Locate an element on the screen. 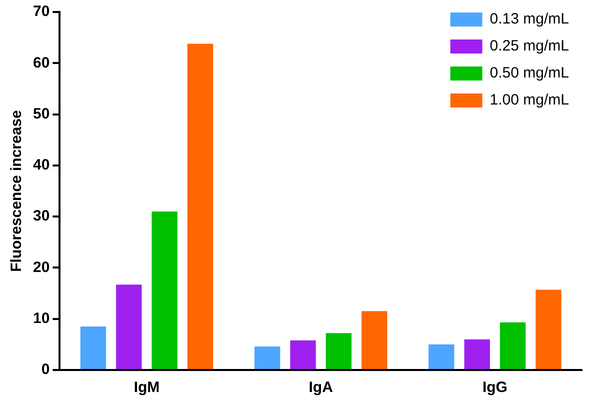 The height and width of the screenshot is (400, 592). legend-label: 1.00 mg/mL is located at coordinates (530, 100).